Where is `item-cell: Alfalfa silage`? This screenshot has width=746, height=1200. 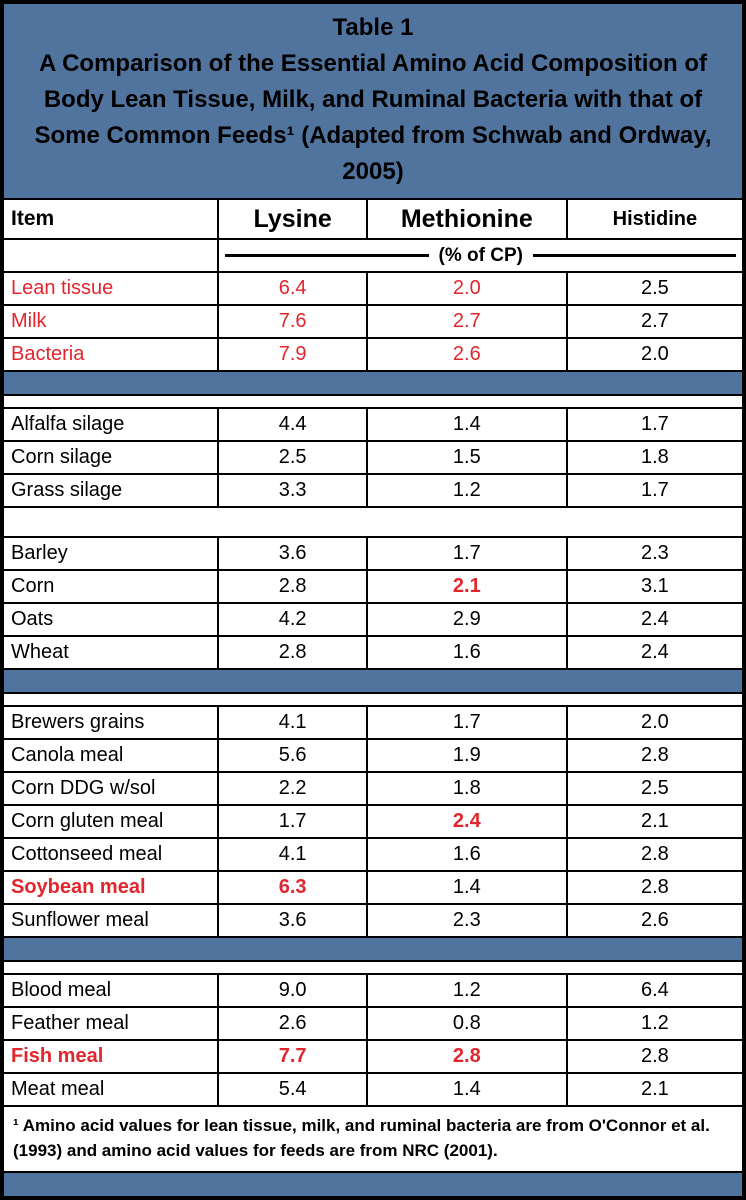
item-cell: Alfalfa silage is located at coordinates (112, 424).